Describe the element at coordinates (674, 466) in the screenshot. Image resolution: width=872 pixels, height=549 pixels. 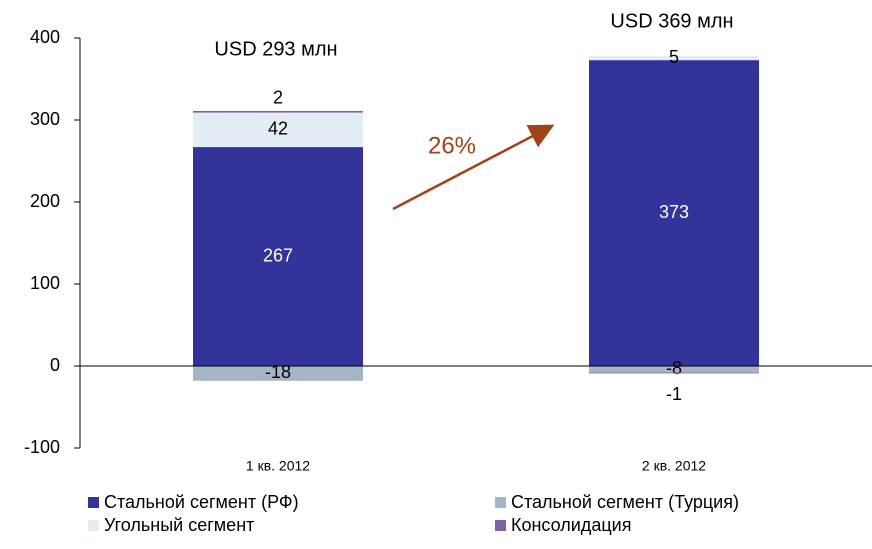
I see `x-tick-label: 2 кв. 2012` at that location.